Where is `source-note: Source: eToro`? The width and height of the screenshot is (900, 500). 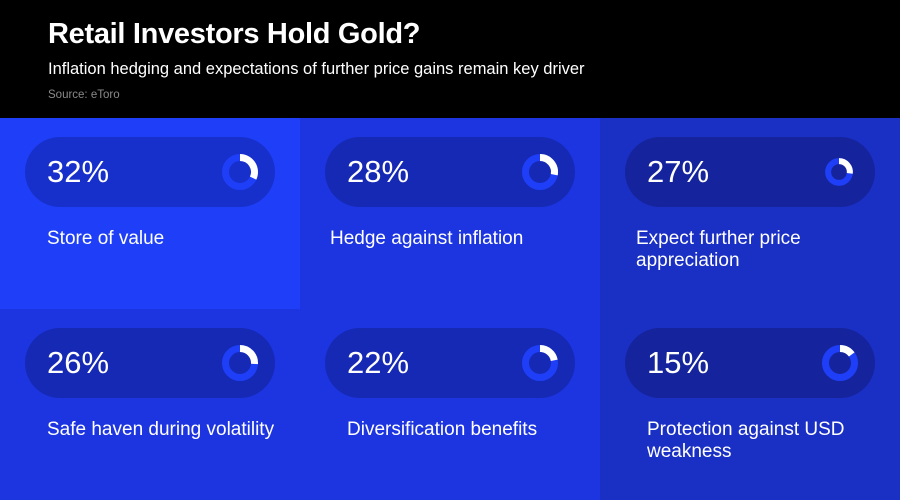 source-note: Source: eToro is located at coordinates (84, 95).